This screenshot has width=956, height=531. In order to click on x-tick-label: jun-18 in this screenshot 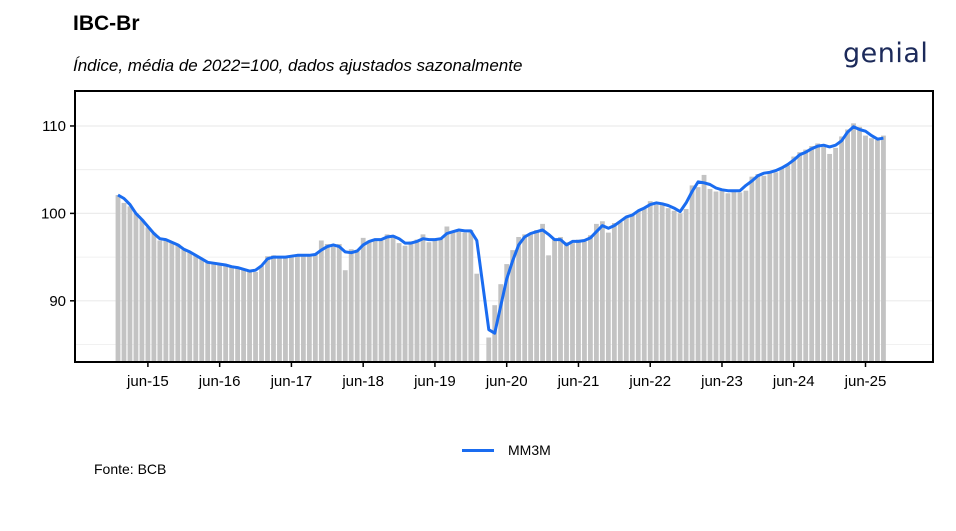, I will do `click(362, 381)`.